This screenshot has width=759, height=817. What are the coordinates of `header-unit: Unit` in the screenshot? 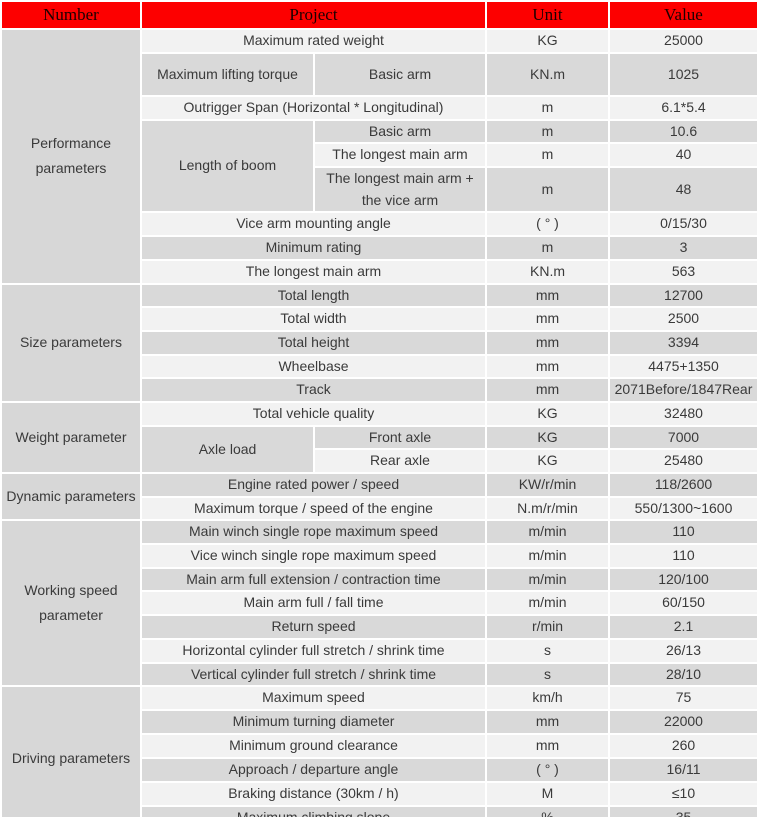 It's located at (547, 15).